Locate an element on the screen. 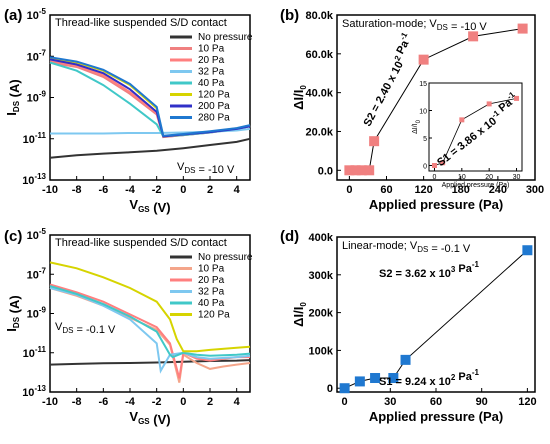 This screenshot has width=550, height=444. inset-x-tick-label: 30 is located at coordinates (517, 177).